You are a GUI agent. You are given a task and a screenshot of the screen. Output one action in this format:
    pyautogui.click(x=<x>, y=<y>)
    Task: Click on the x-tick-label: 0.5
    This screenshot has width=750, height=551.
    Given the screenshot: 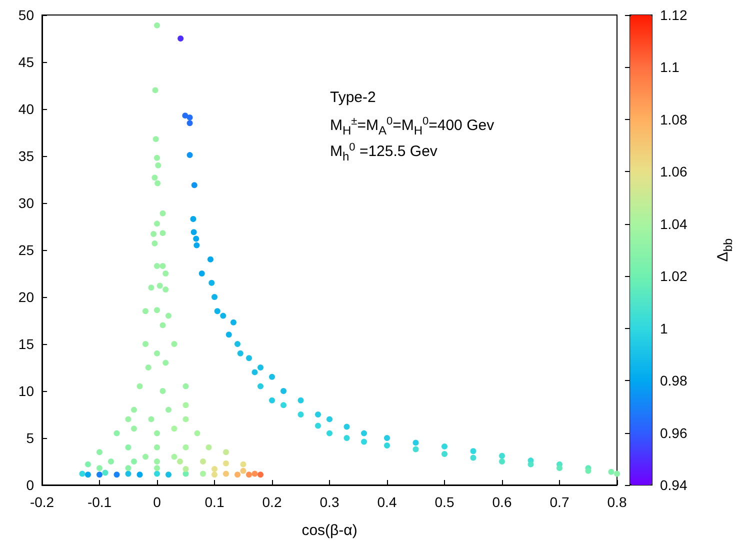 What is the action you would take?
    pyautogui.click(x=444, y=502)
    